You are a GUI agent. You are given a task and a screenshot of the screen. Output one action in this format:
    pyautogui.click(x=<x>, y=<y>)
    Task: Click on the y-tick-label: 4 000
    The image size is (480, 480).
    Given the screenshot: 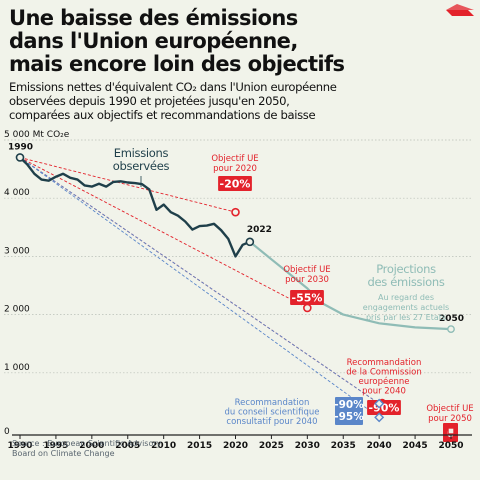 What is the action you would take?
    pyautogui.click(x=17, y=193)
    